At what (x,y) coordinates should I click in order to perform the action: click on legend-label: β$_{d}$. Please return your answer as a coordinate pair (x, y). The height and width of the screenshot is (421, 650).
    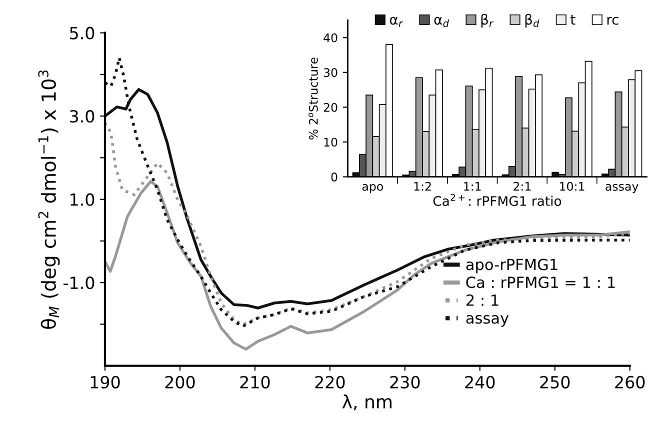
    Looking at the image, I should click on (532, 21).